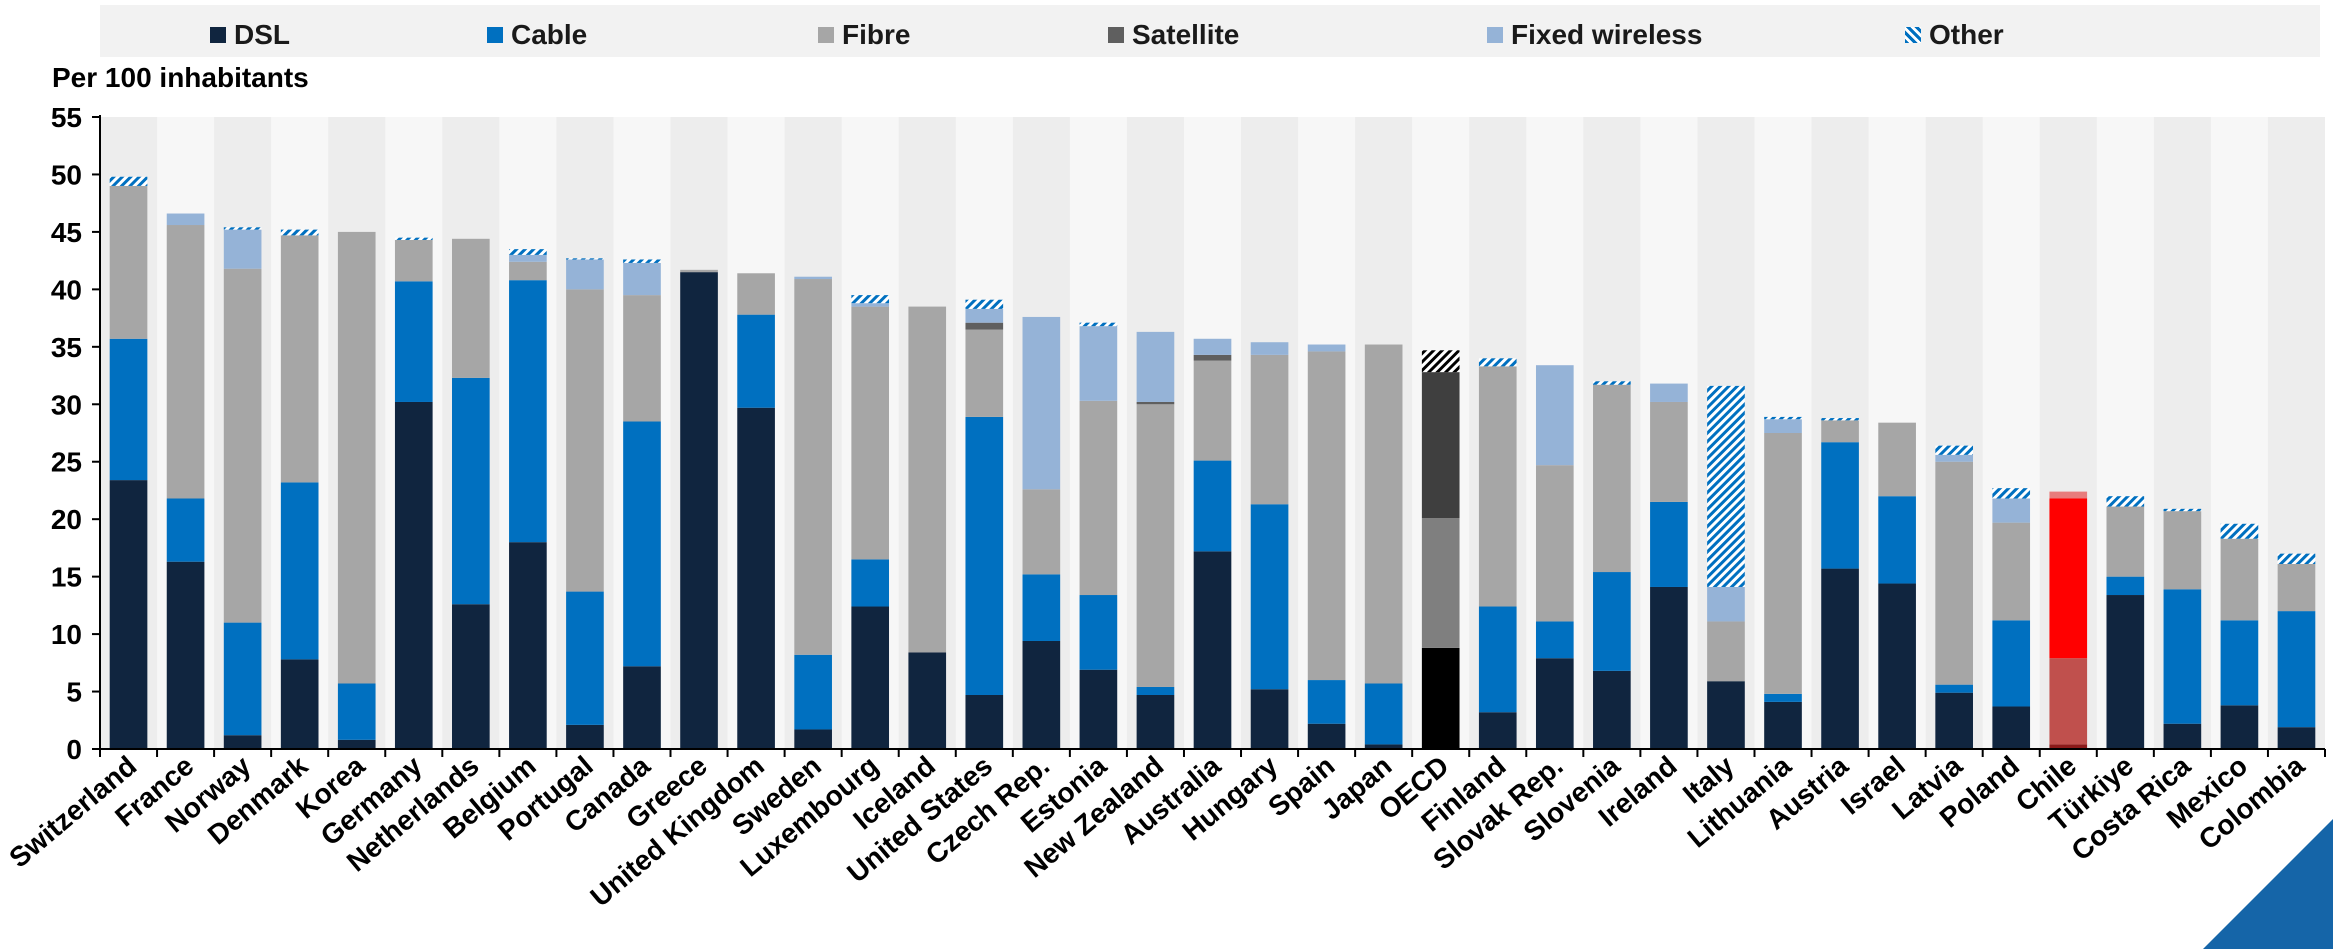 The image size is (2333, 949). I want to click on legend-item-other: Other, so click(1954, 35).